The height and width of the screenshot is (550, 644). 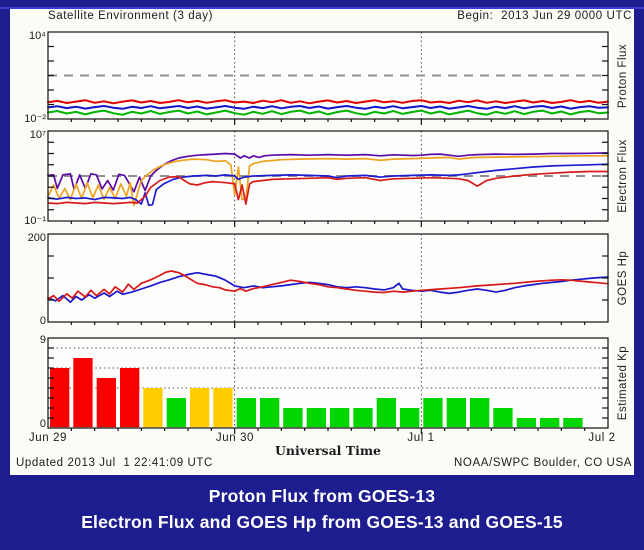 What do you see at coordinates (566, 16) in the screenshot?
I see `begin-value: 2013 Jun 29 0000 UTC` at bounding box center [566, 16].